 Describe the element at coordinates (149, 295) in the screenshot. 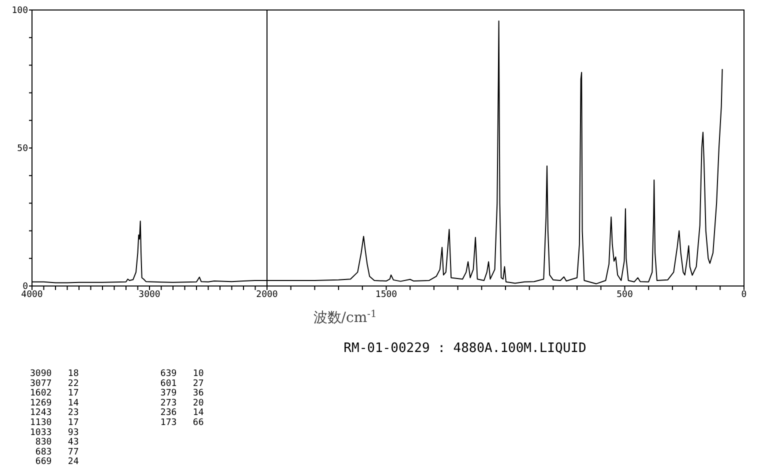

I see `xtick: 3000` at that location.